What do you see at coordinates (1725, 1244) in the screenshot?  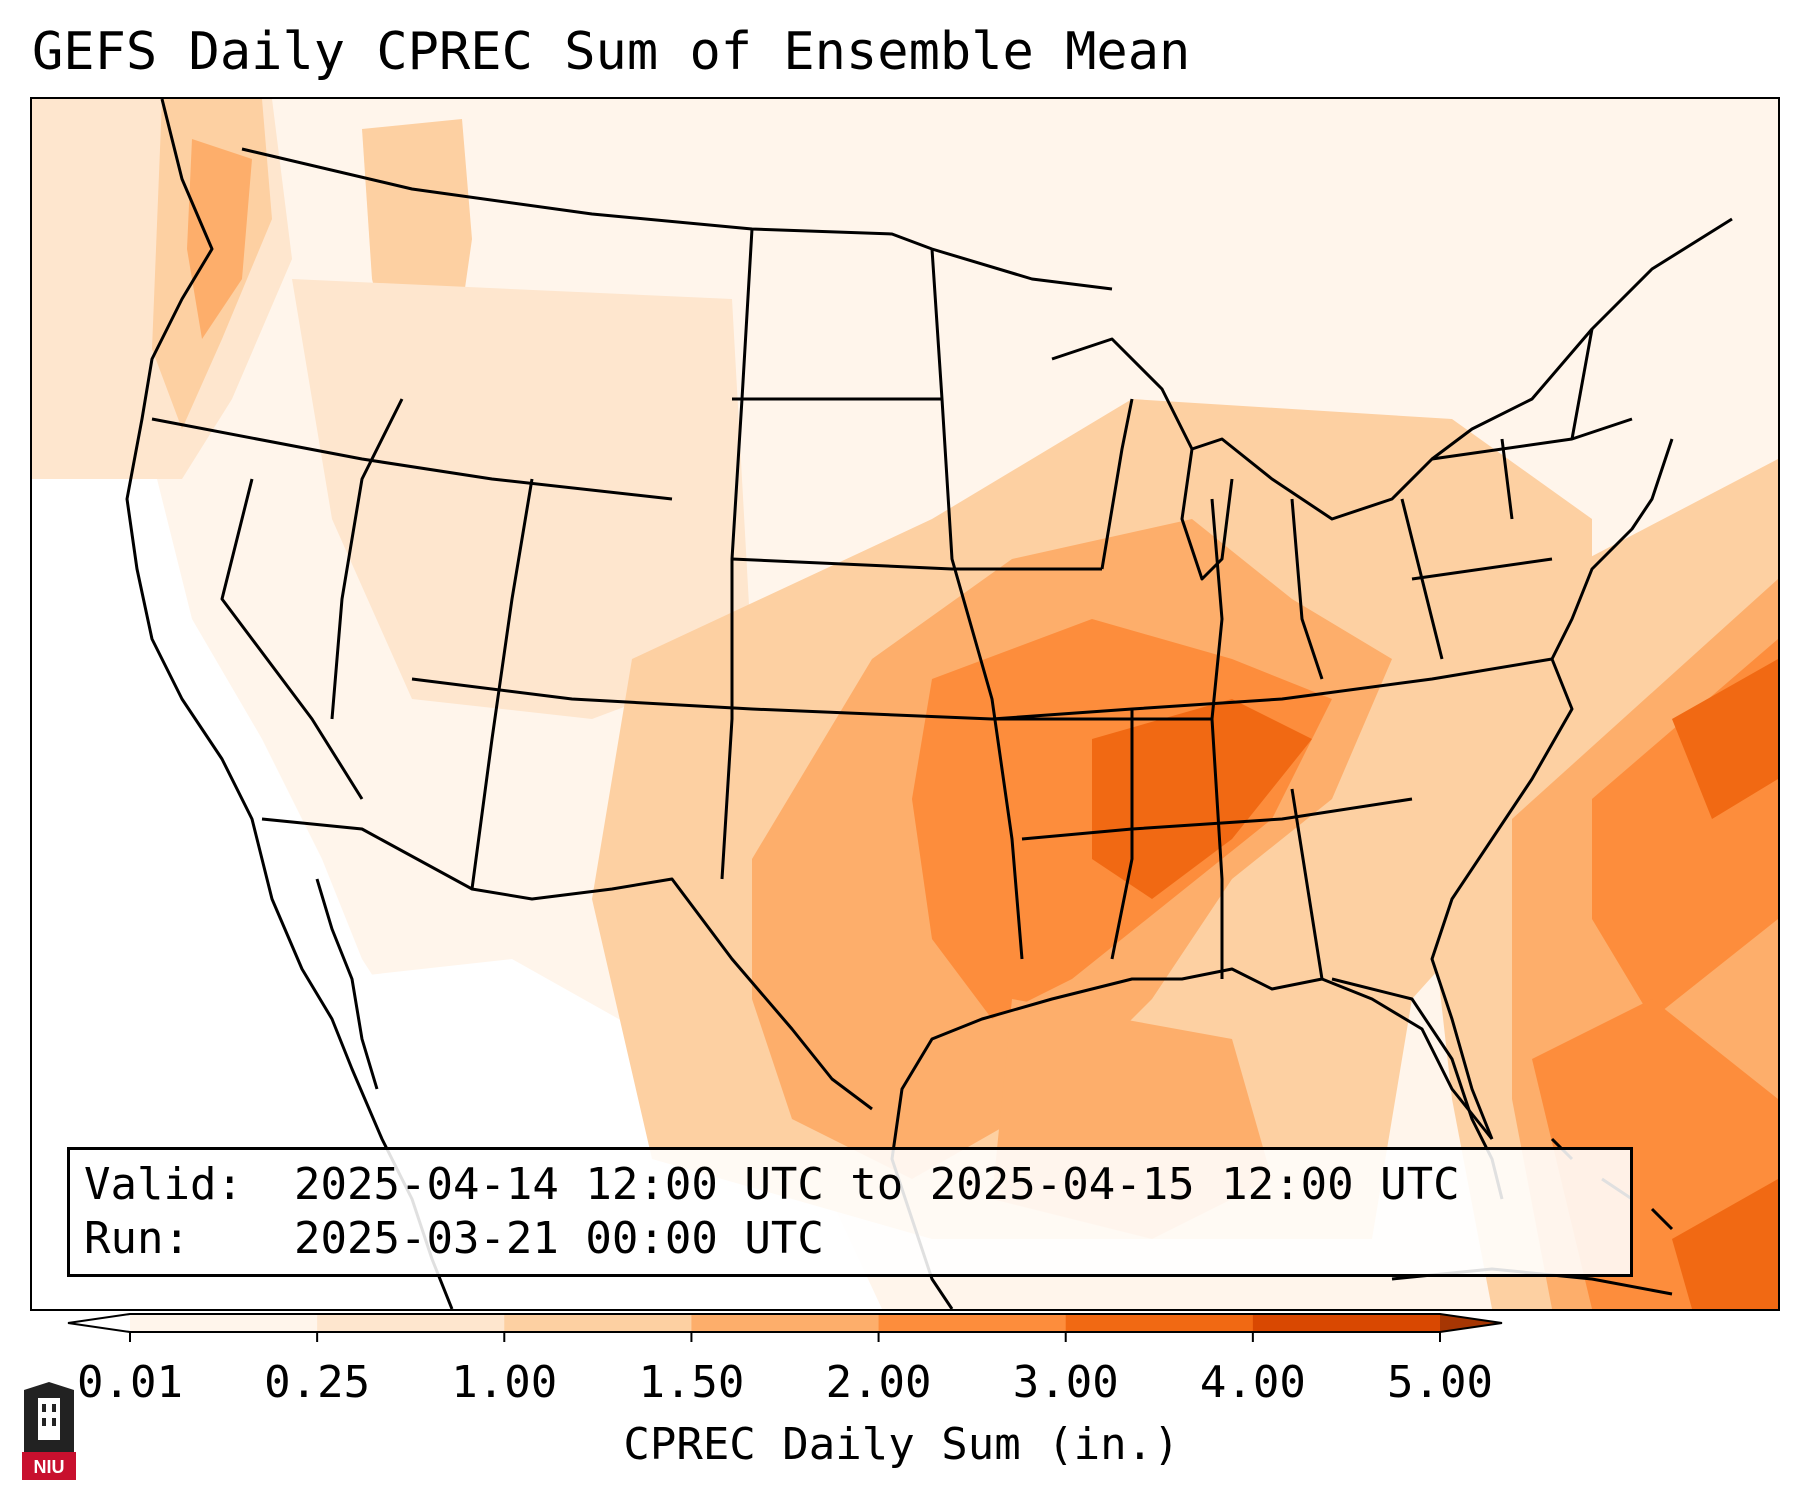 I see `precip-caribbean-peak` at bounding box center [1725, 1244].